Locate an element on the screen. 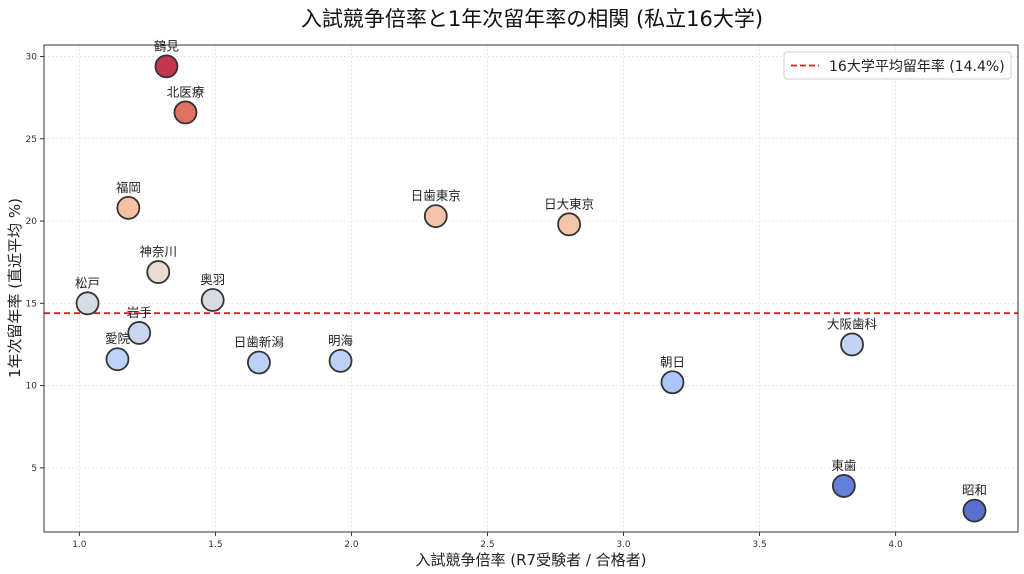 The width and height of the screenshot is (1024, 574). point-label: 神奈川 is located at coordinates (159, 251).